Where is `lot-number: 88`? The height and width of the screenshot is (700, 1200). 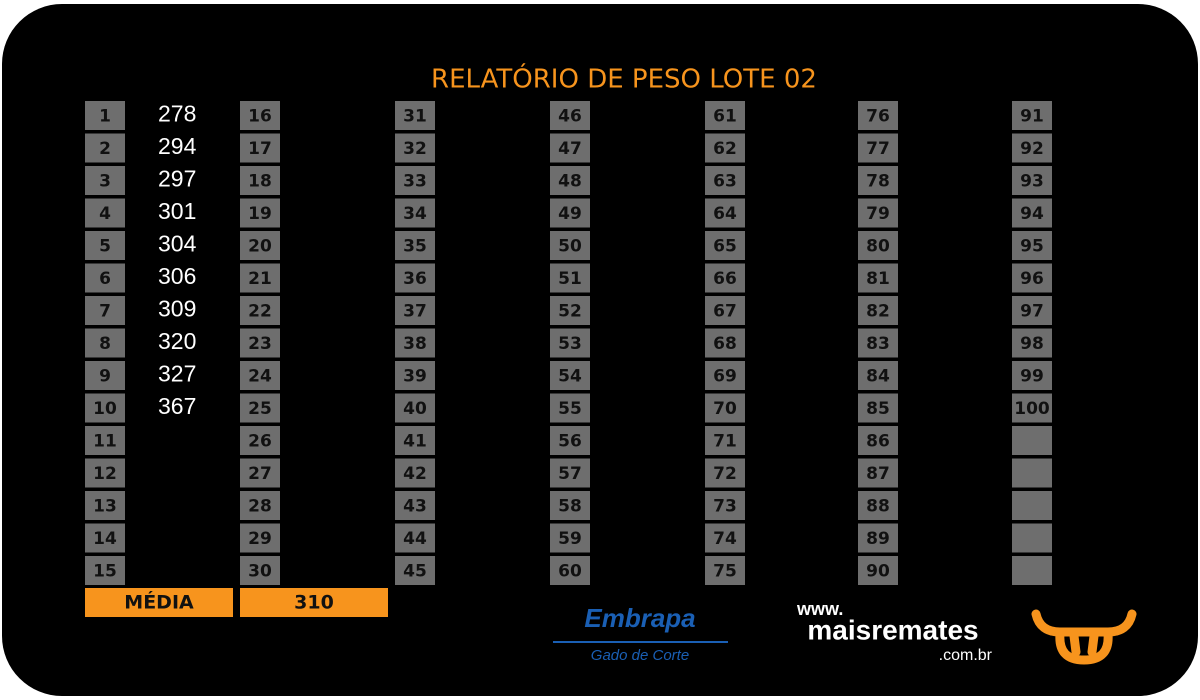 lot-number: 88 is located at coordinates (878, 507).